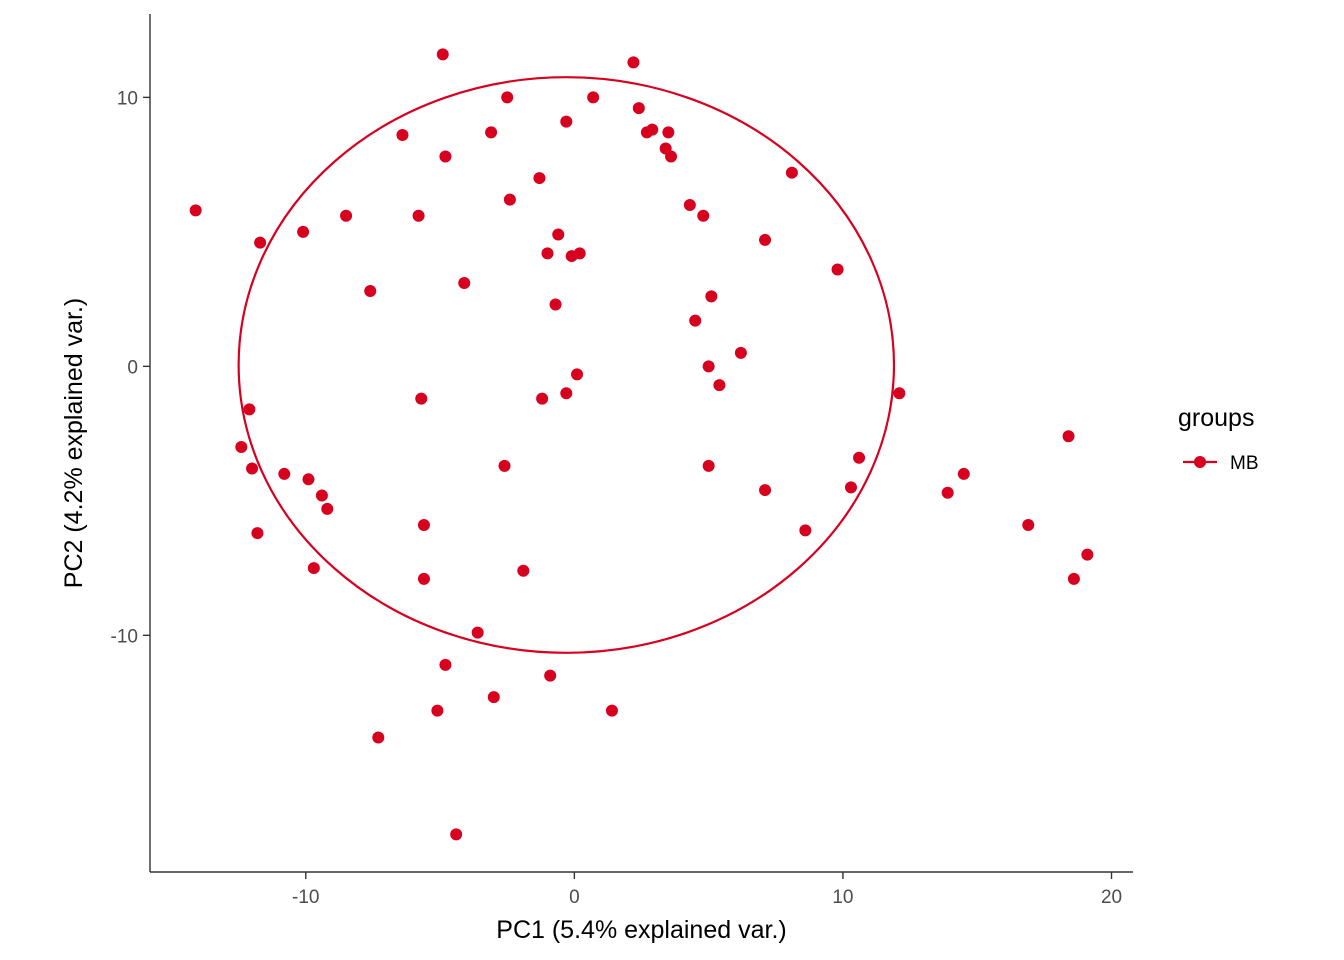 Image resolution: width=1344 pixels, height=960 pixels. What do you see at coordinates (707, 890) in the screenshot?
I see `x-axis-ticks: -10 0 10 20` at bounding box center [707, 890].